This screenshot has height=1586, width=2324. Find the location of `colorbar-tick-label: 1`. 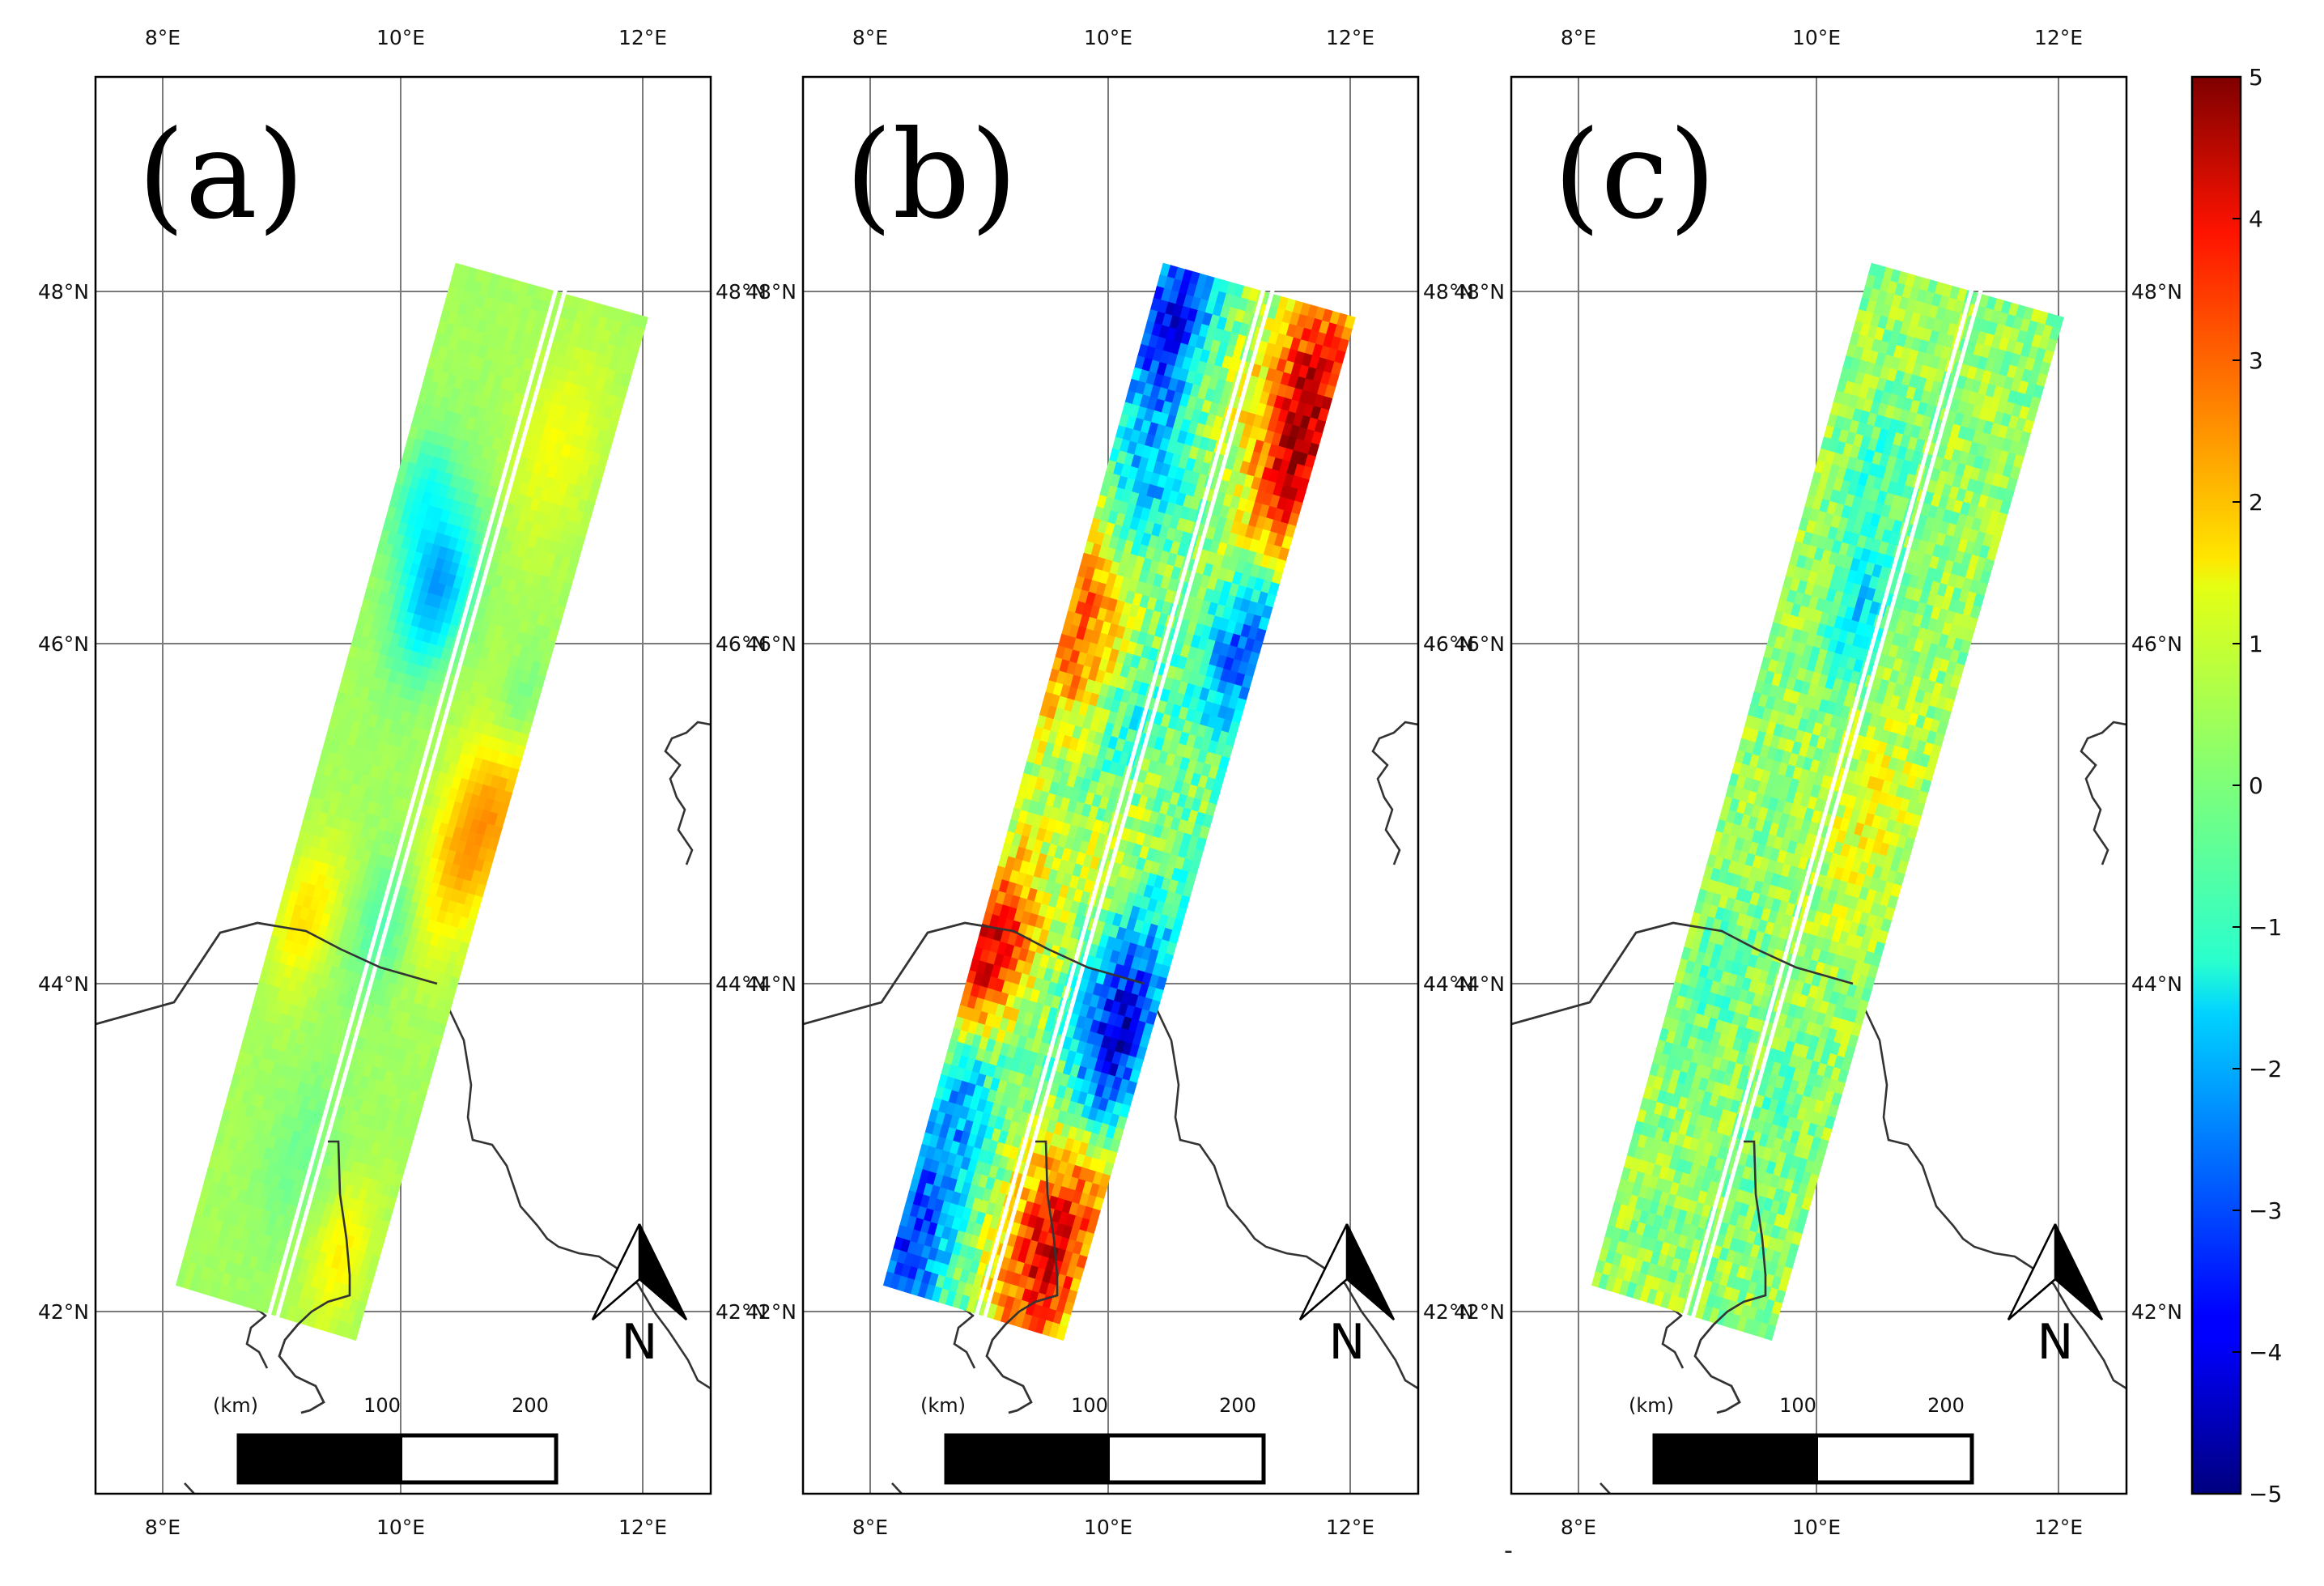

colorbar-tick-label: 1 is located at coordinates (2256, 644).